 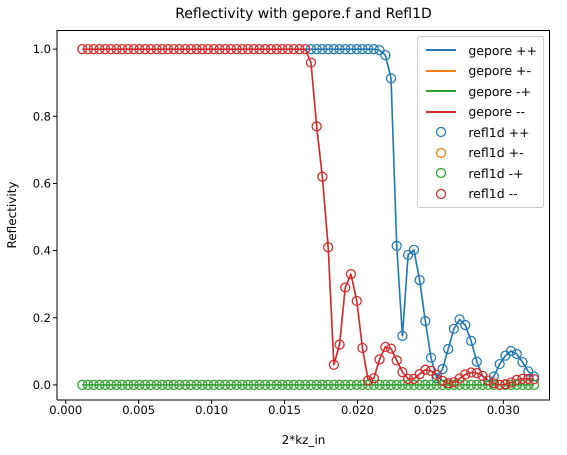 What do you see at coordinates (65, 410) in the screenshot?
I see `x-tick-label: 0.000` at bounding box center [65, 410].